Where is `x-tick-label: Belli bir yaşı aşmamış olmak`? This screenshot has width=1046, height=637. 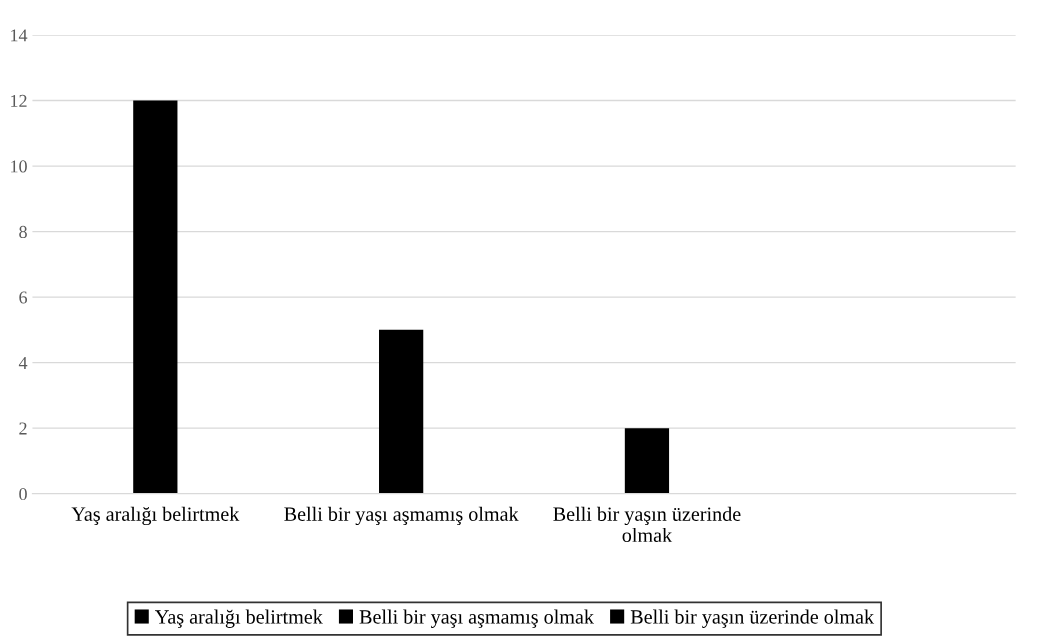
x-tick-label: Belli bir yaşı aşmamış olmak is located at coordinates (401, 516).